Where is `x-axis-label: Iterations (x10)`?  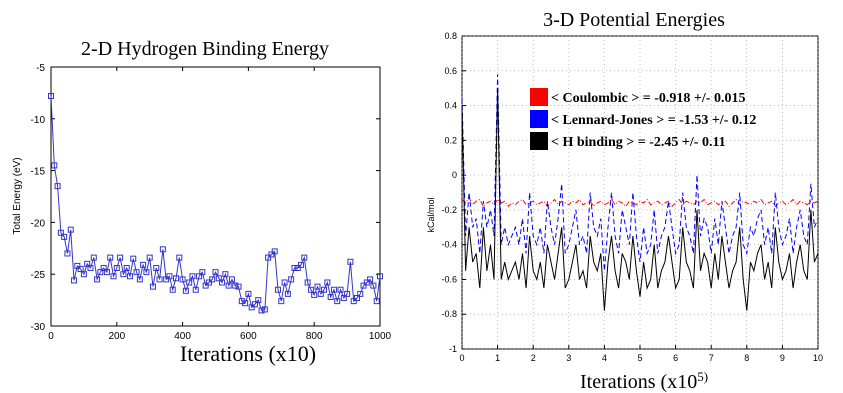 x-axis-label: Iterations (x10) is located at coordinates (248, 353).